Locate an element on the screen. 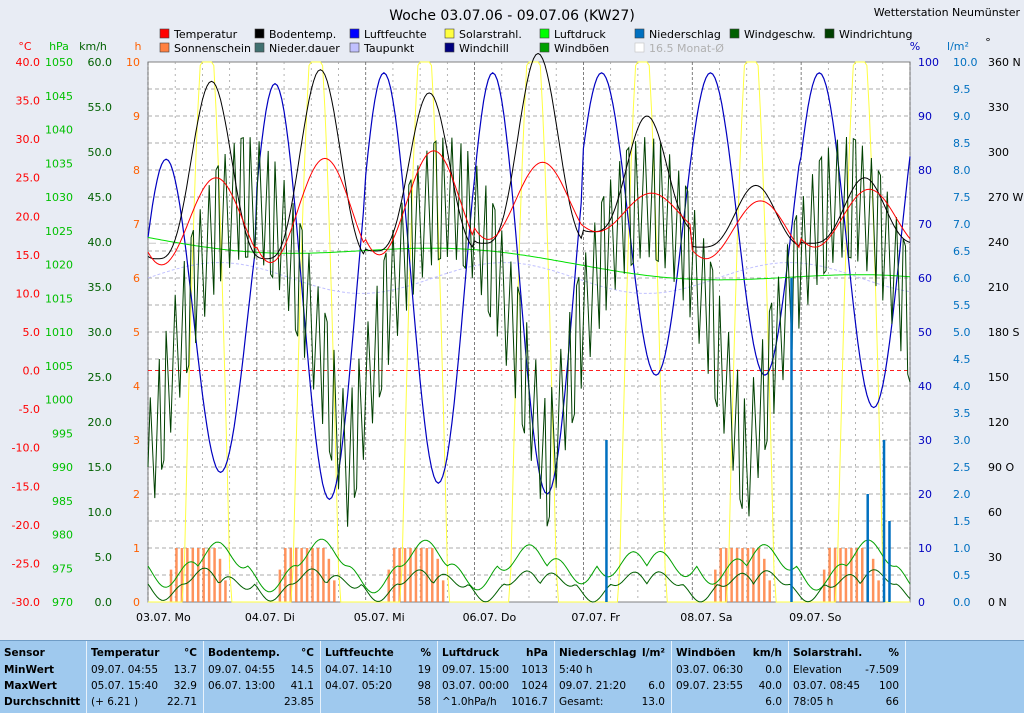  sunshine-axis-tick: 7 is located at coordinates (136, 224).